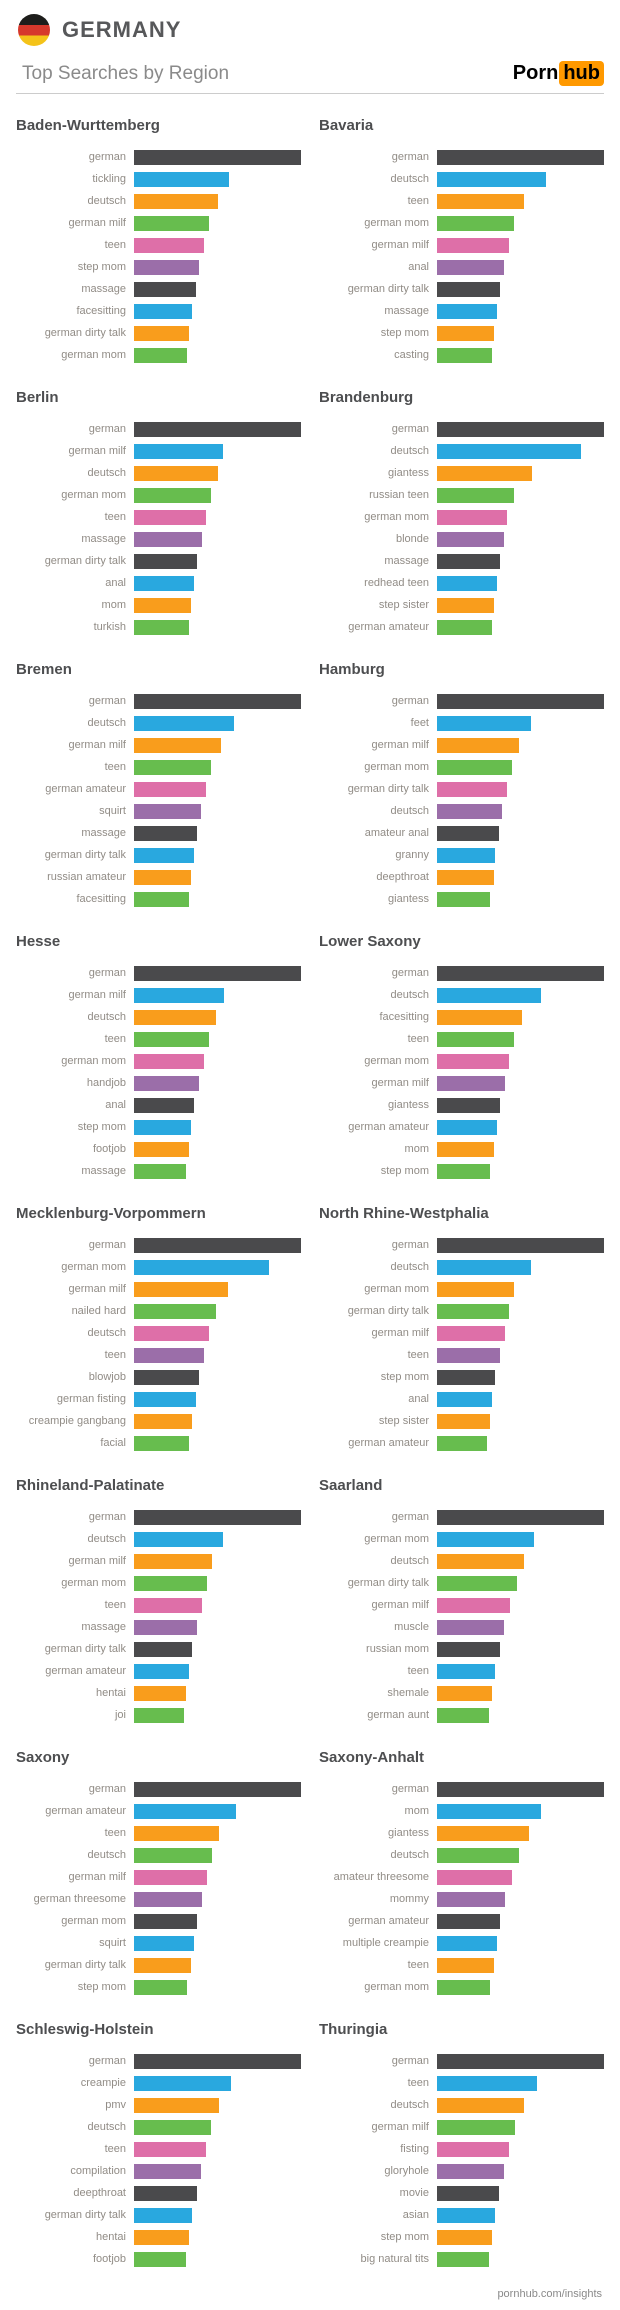  I want to click on bar-label: creampie, so click(103, 2083).